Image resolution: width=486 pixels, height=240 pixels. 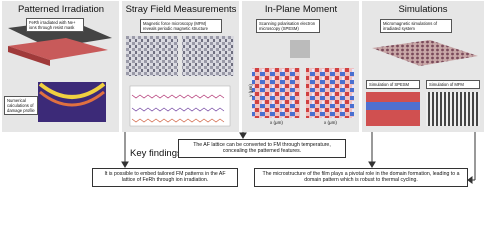 What do you see at coordinates (300, 49) in the screenshot?
I see `microscope` at bounding box center [300, 49].